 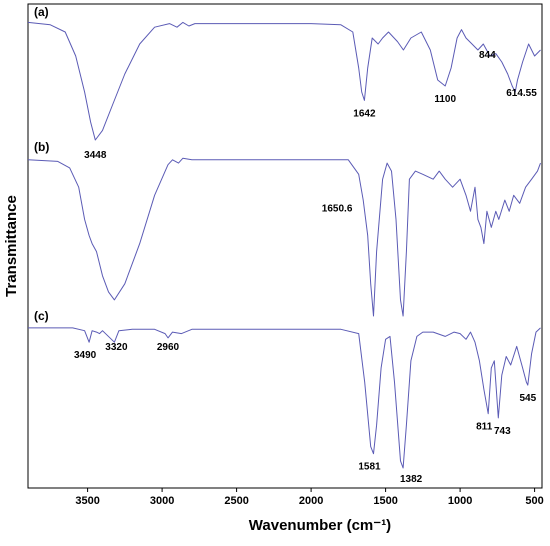 What do you see at coordinates (320, 525) in the screenshot?
I see `x-axis-label: Wavenumber (cm⁻¹)` at bounding box center [320, 525].